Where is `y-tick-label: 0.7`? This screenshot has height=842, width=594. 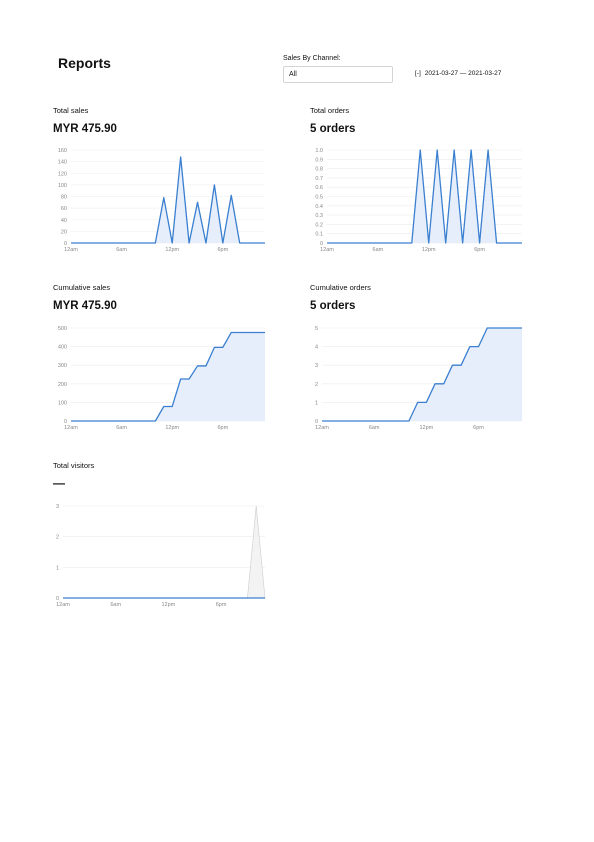
y-tick-label: 0.7 is located at coordinates (319, 179).